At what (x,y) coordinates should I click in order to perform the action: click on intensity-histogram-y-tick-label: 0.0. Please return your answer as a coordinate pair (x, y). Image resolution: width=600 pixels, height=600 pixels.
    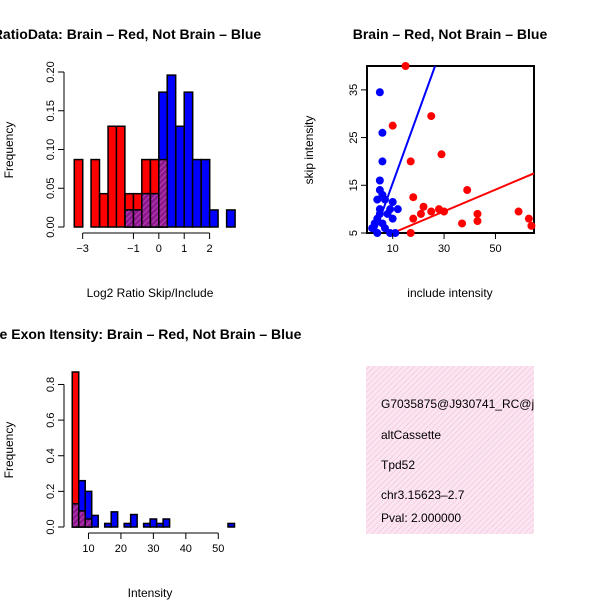
    Looking at the image, I should click on (51, 526).